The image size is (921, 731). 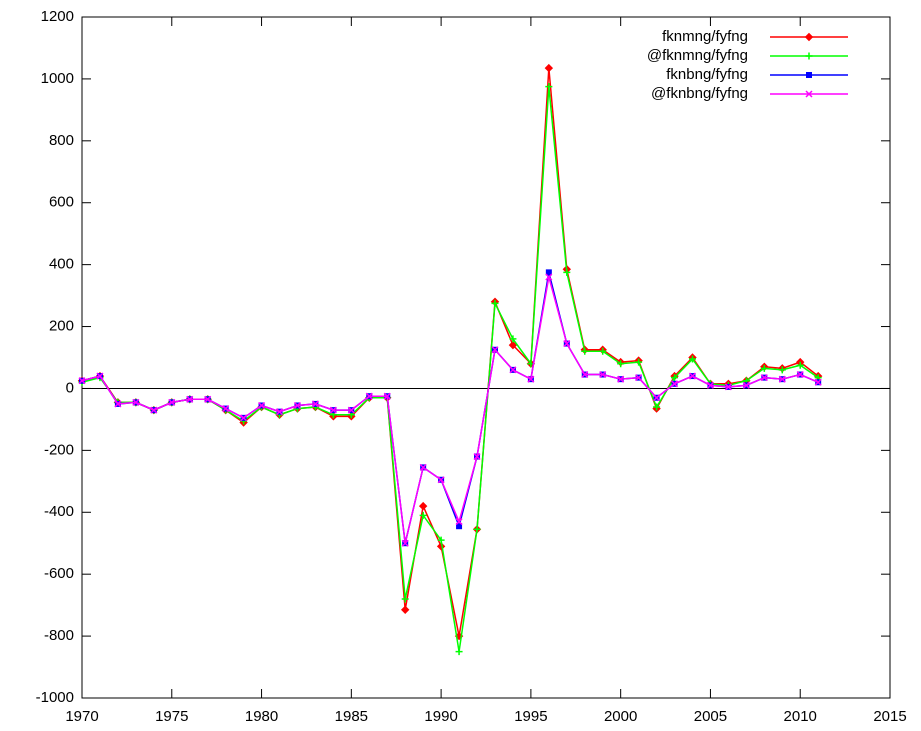 What do you see at coordinates (59, 573) in the screenshot?
I see `y-tick-label: -600` at bounding box center [59, 573].